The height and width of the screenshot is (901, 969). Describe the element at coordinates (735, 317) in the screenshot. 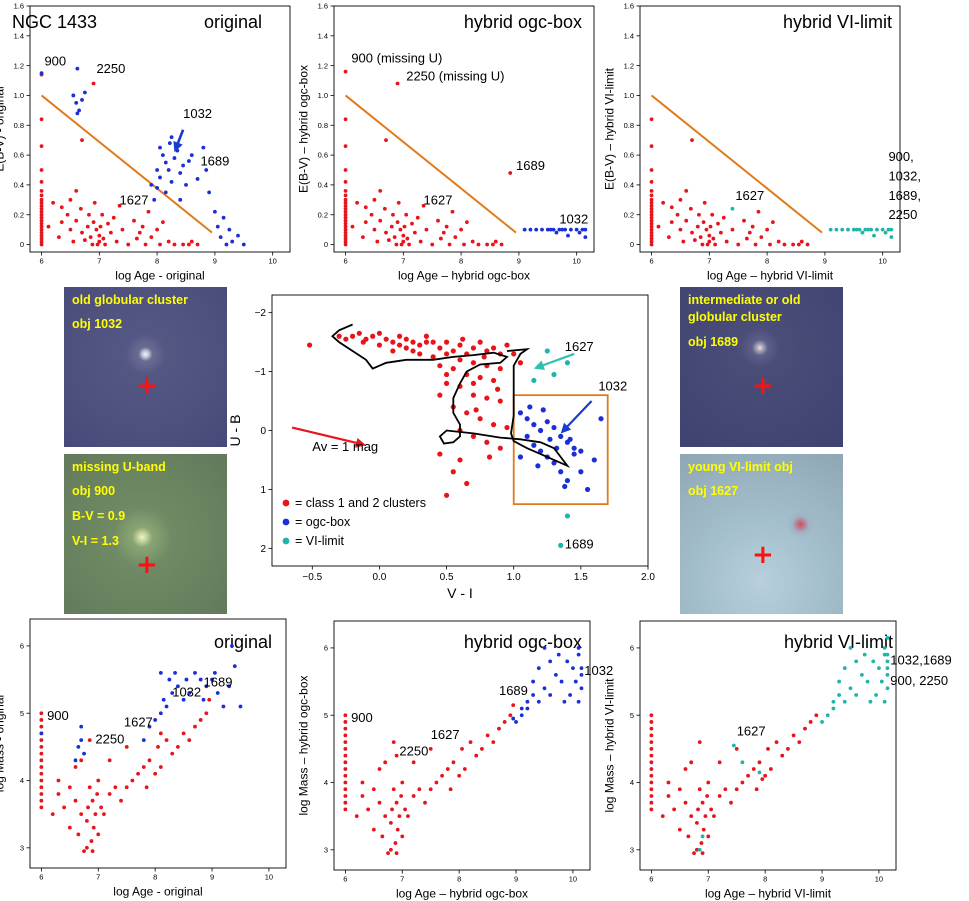

I see `image-label-line: globular cluster` at that location.